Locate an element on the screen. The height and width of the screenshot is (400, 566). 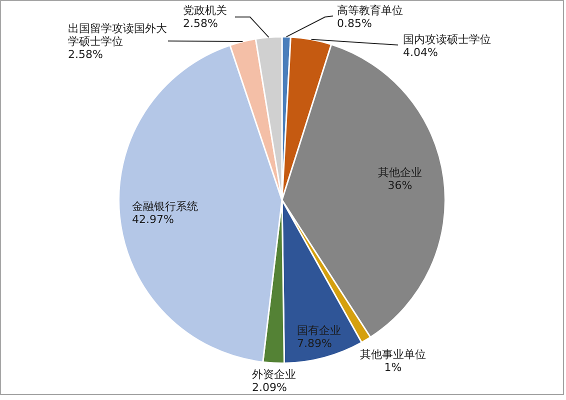
slice-label: 外资企业 is located at coordinates (274, 374).